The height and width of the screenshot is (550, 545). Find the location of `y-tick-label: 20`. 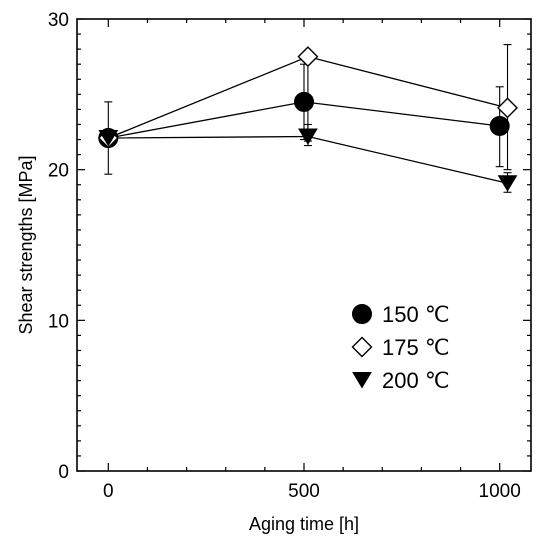

y-tick-label: 20 is located at coordinates (58, 171).